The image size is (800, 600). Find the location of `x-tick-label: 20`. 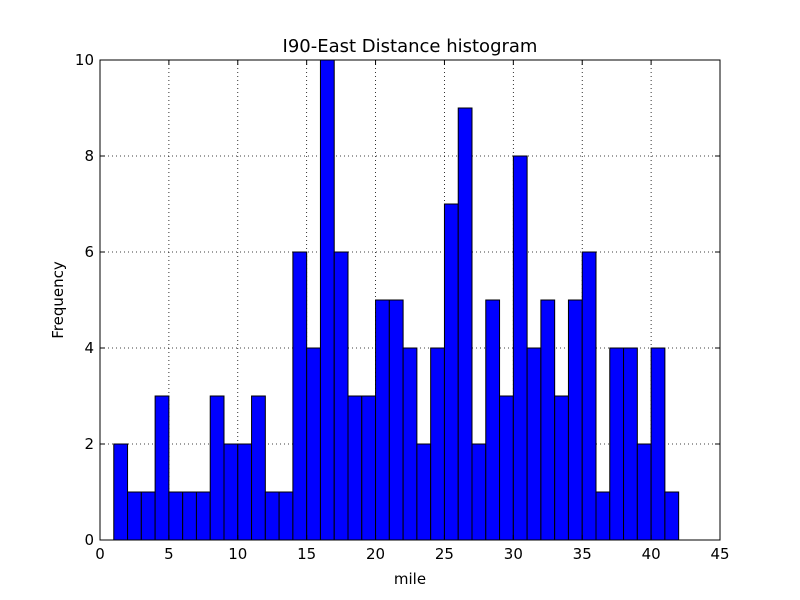

x-tick-label: 20 is located at coordinates (375, 554).